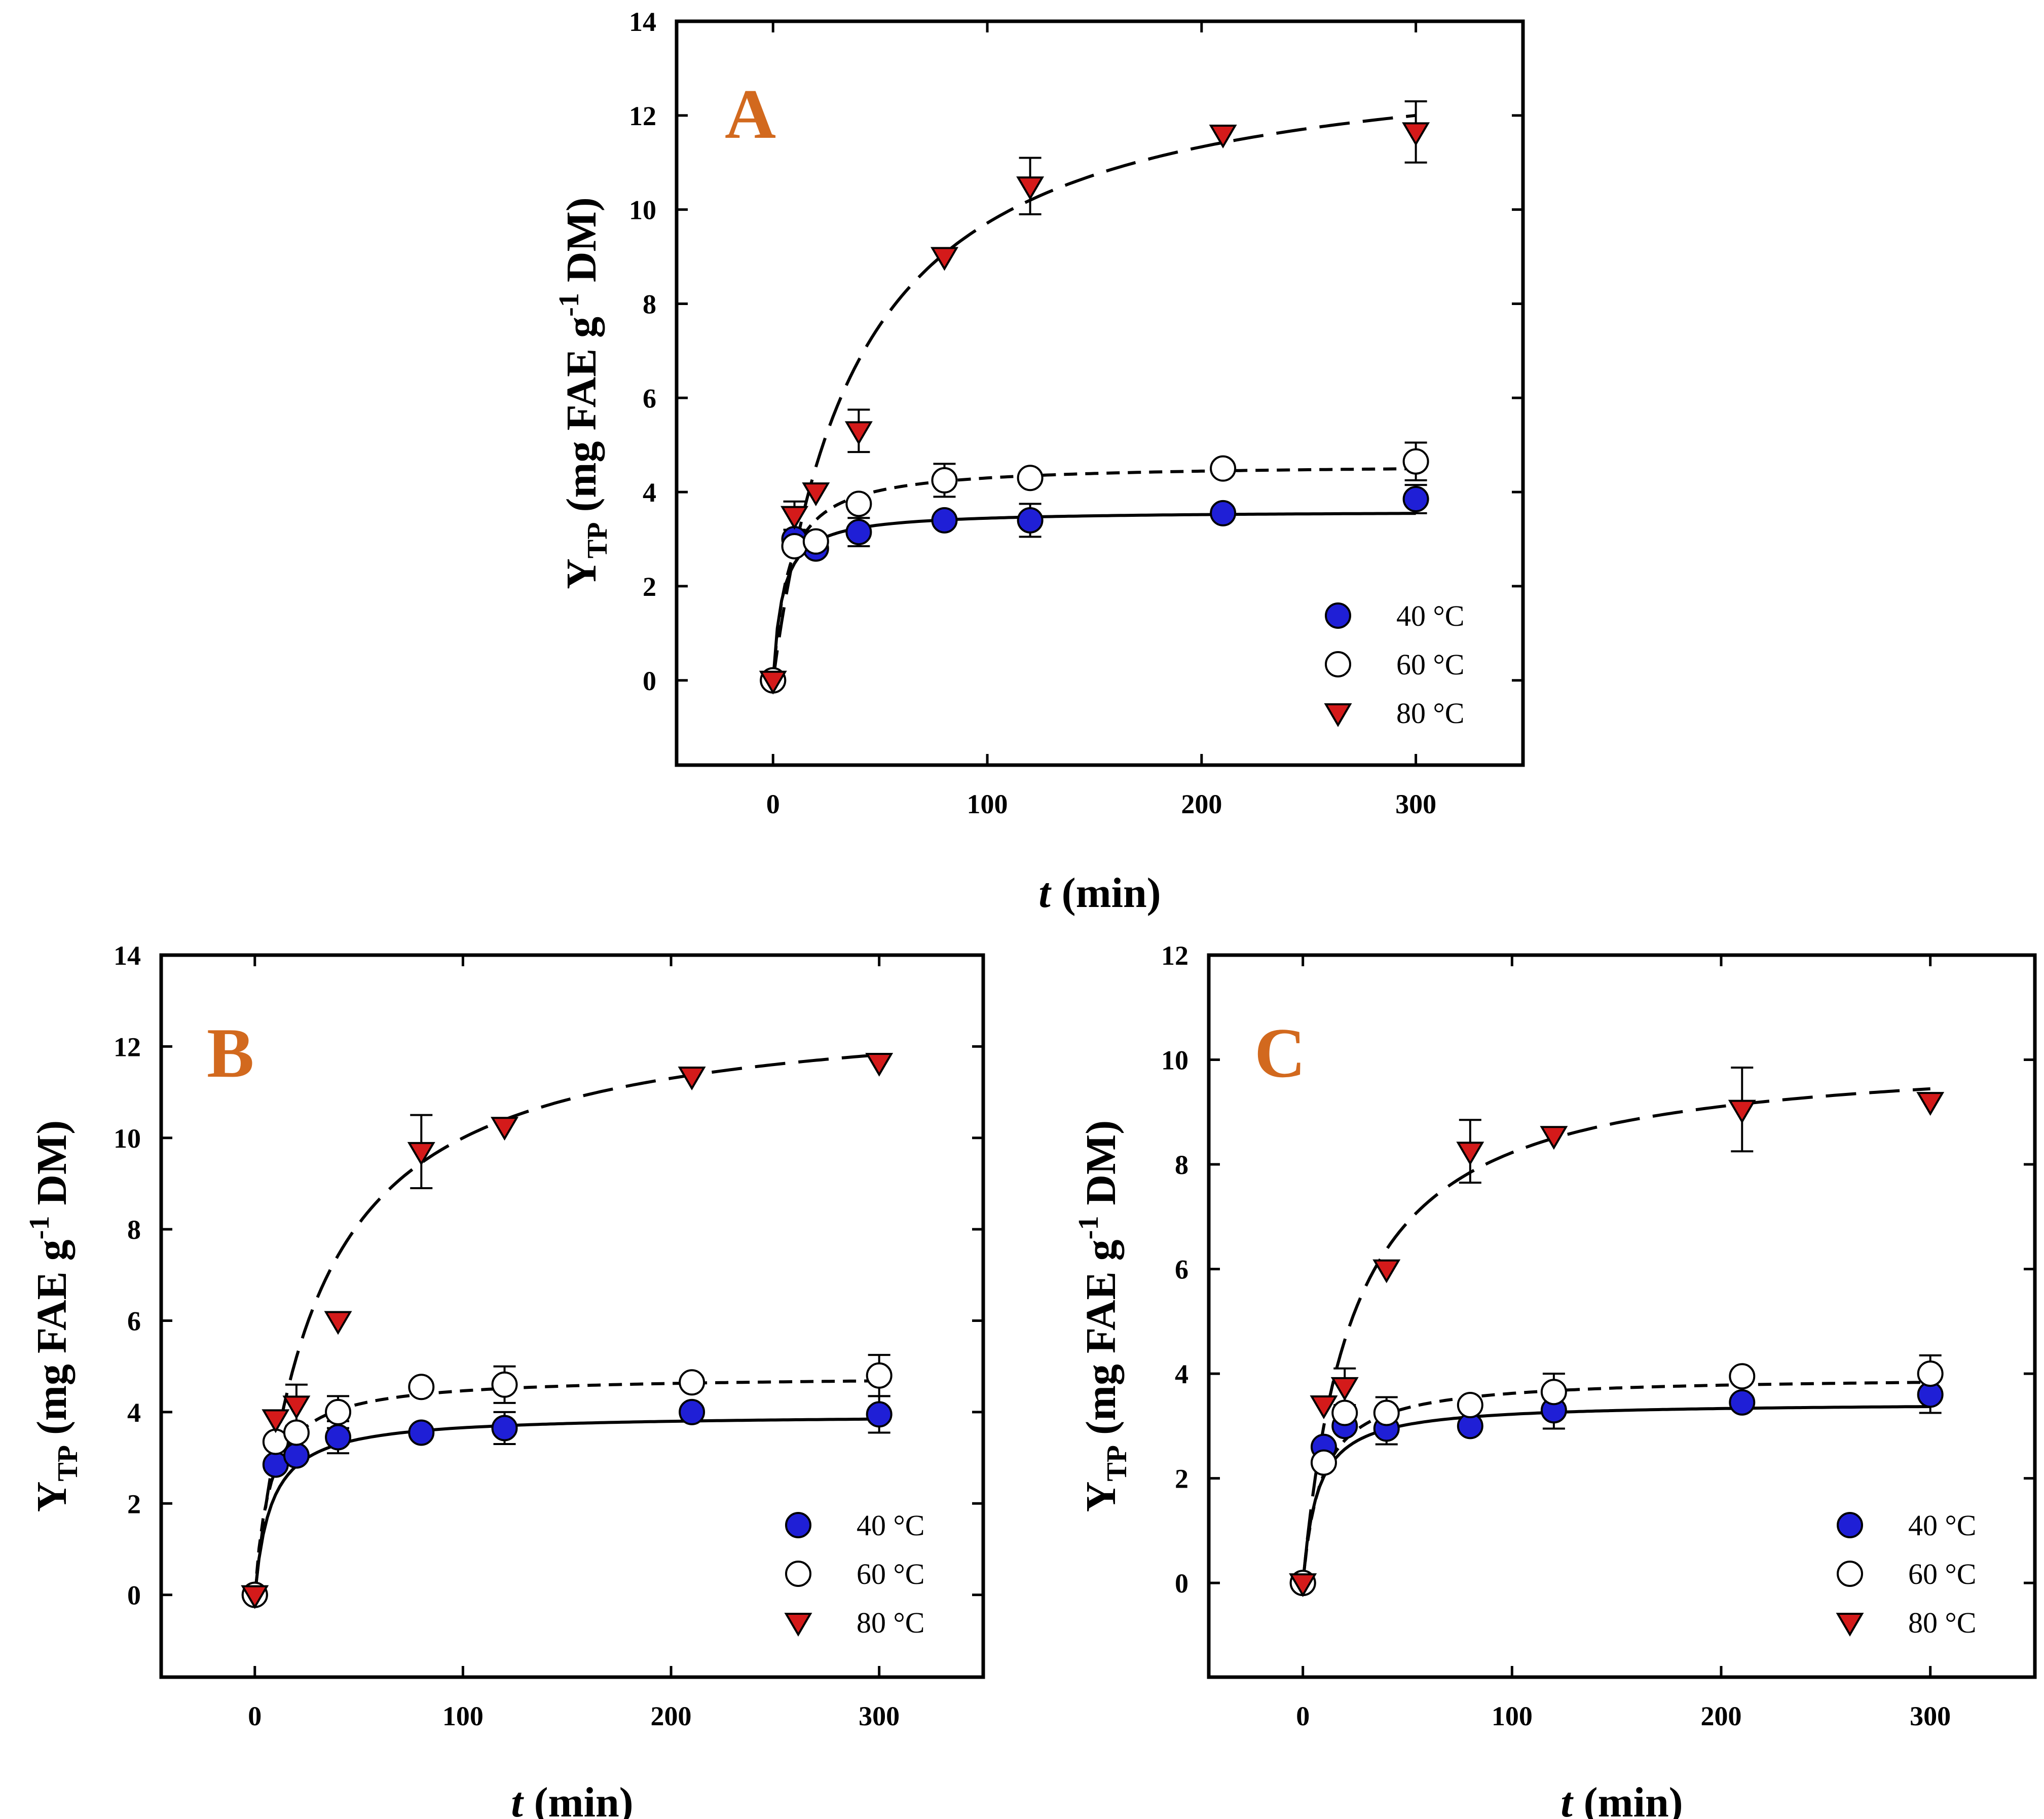  What do you see at coordinates (231, 1053) in the screenshot?
I see `panel-letter: B` at bounding box center [231, 1053].